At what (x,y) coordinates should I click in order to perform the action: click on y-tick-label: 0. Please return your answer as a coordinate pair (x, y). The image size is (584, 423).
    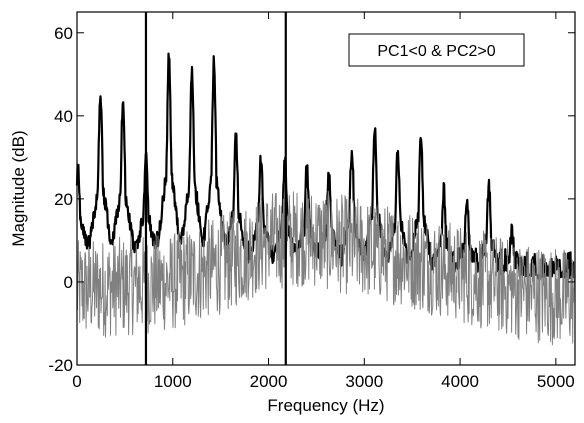
    Looking at the image, I should click on (68, 282).